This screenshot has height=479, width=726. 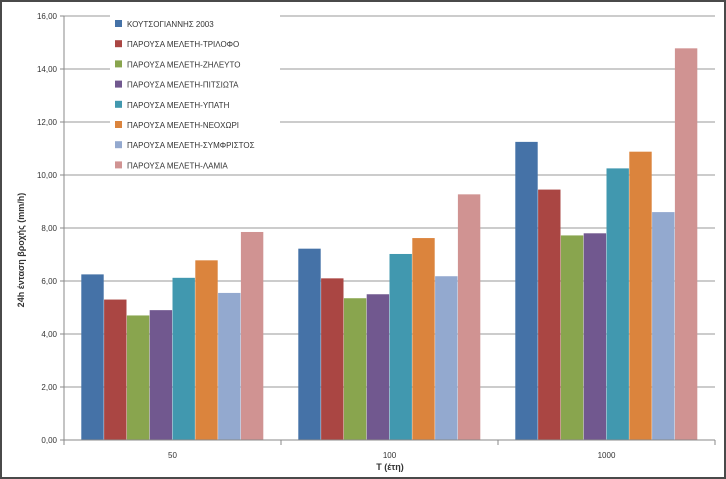 I want to click on y-tick-label: 14,00, so click(x=47, y=69).